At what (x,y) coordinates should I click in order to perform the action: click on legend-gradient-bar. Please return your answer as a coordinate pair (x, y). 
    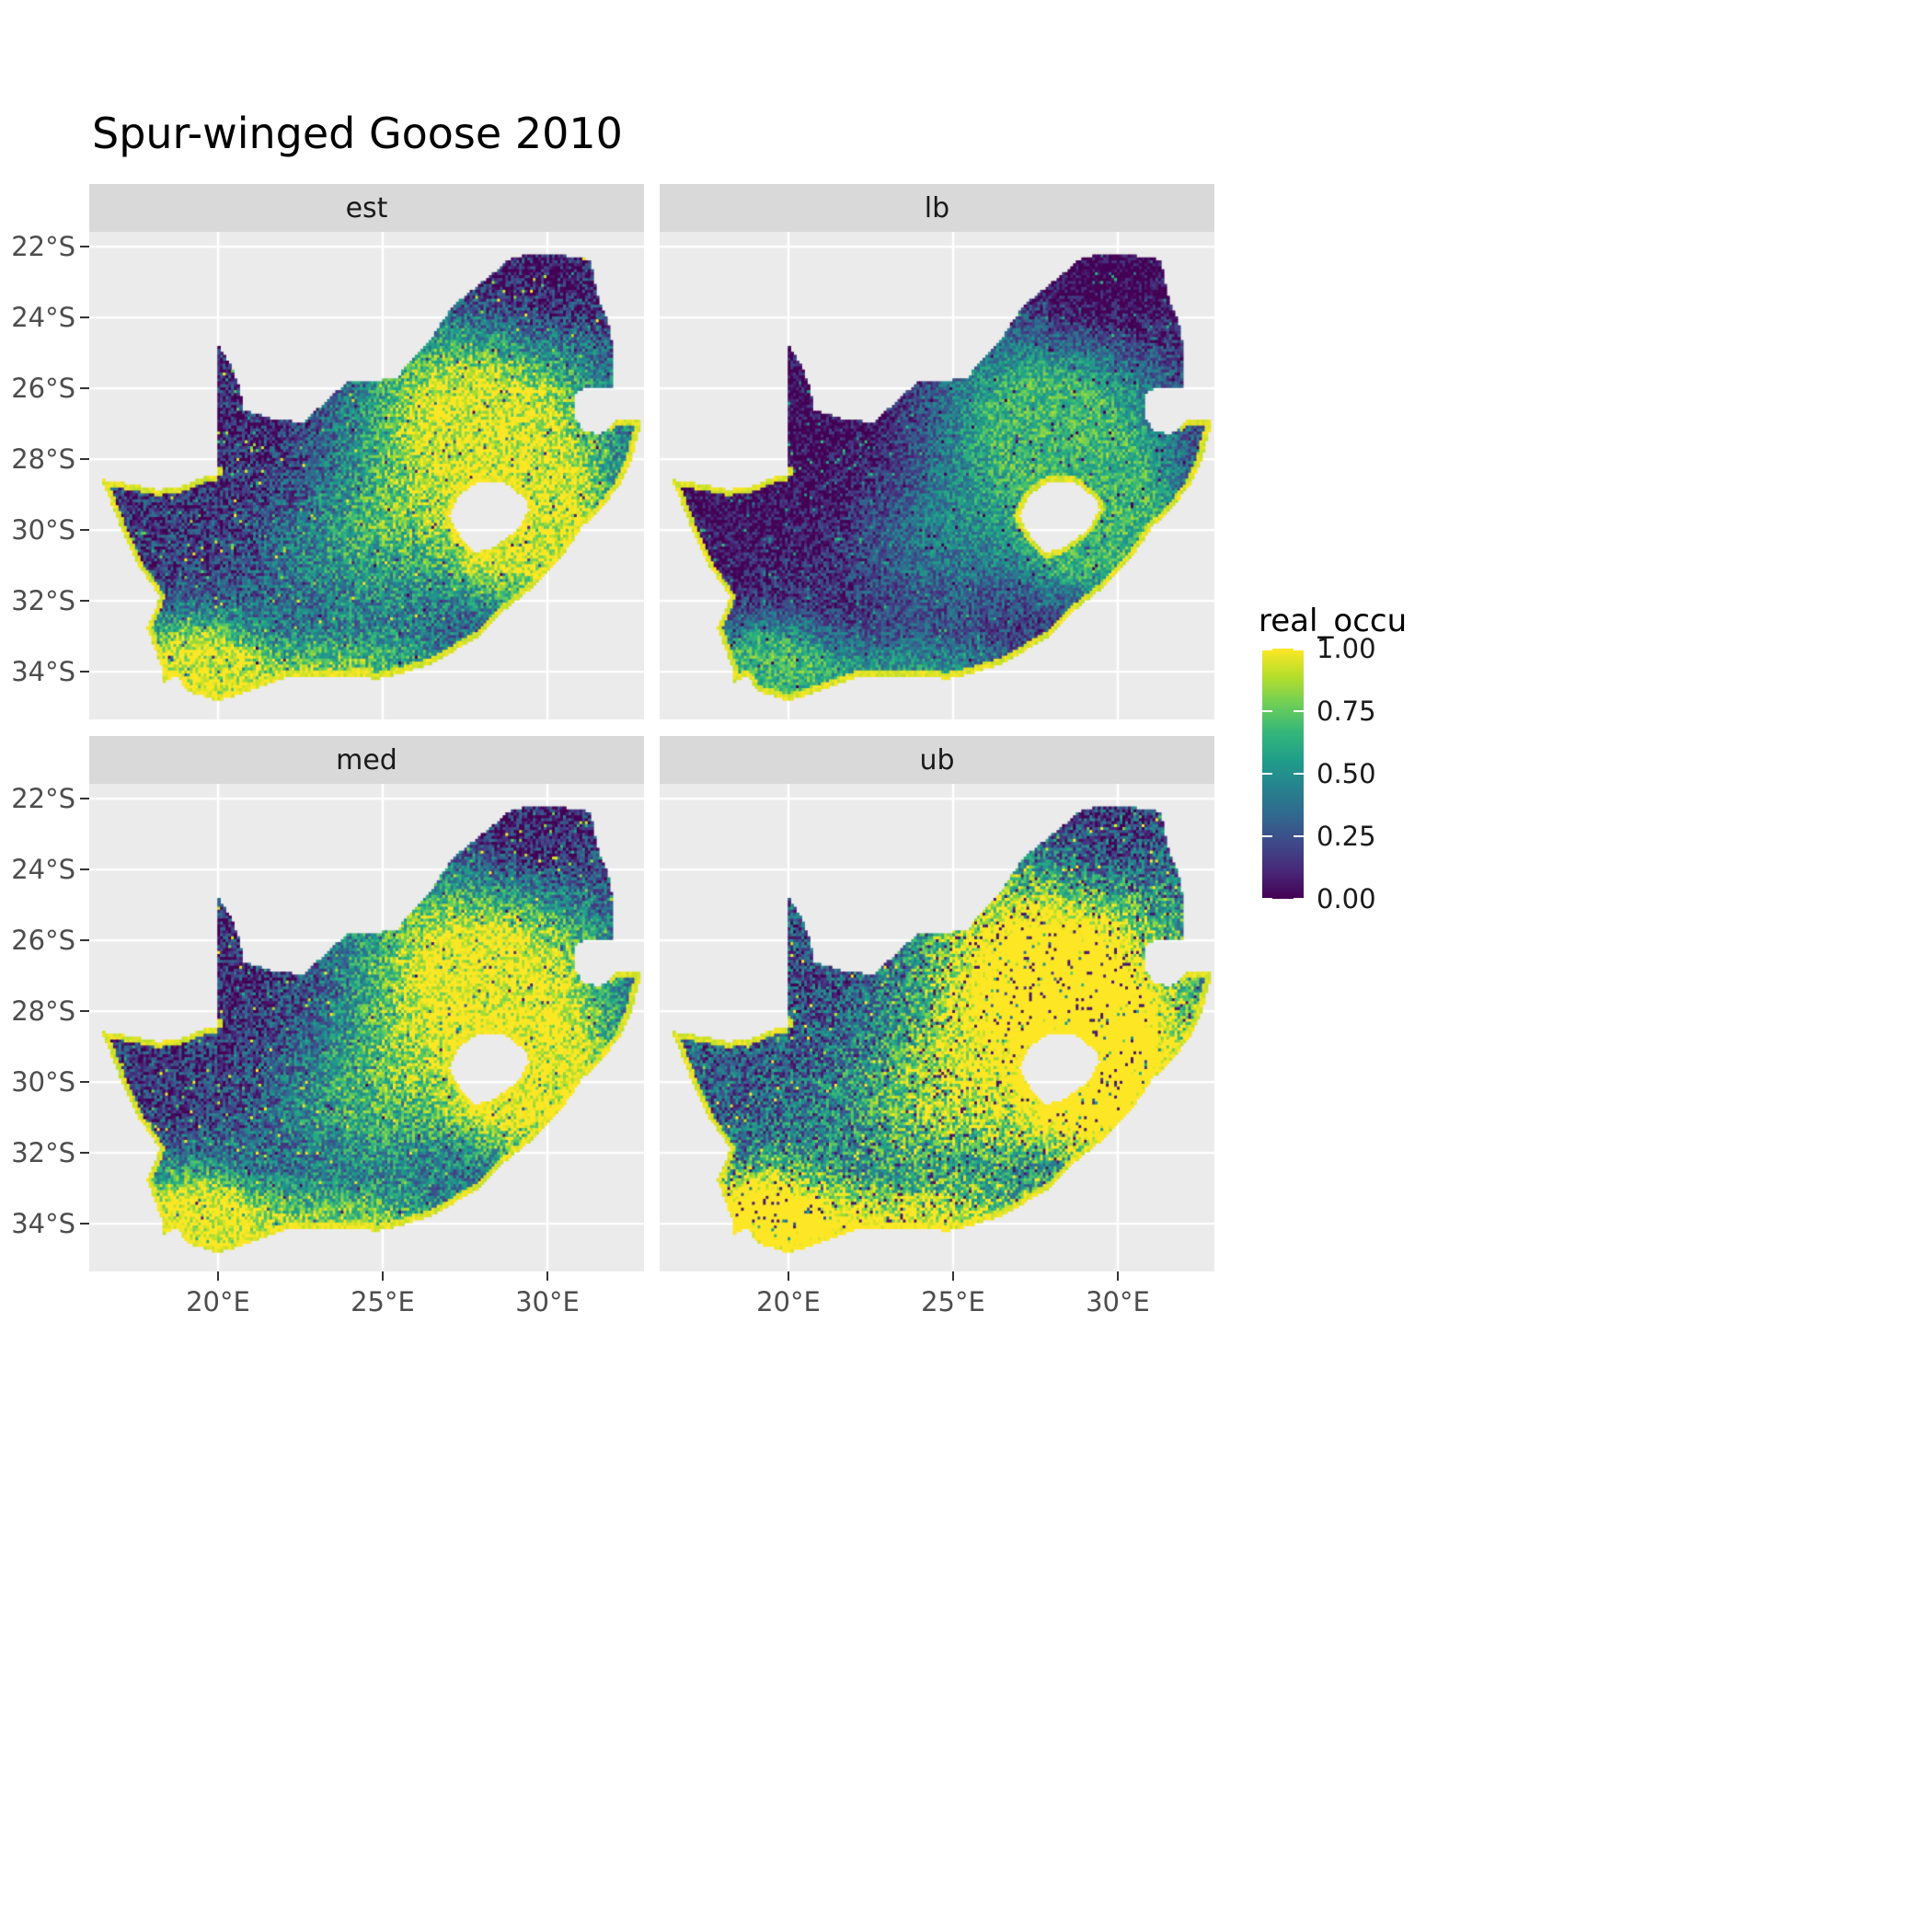
    Looking at the image, I should click on (1283, 774).